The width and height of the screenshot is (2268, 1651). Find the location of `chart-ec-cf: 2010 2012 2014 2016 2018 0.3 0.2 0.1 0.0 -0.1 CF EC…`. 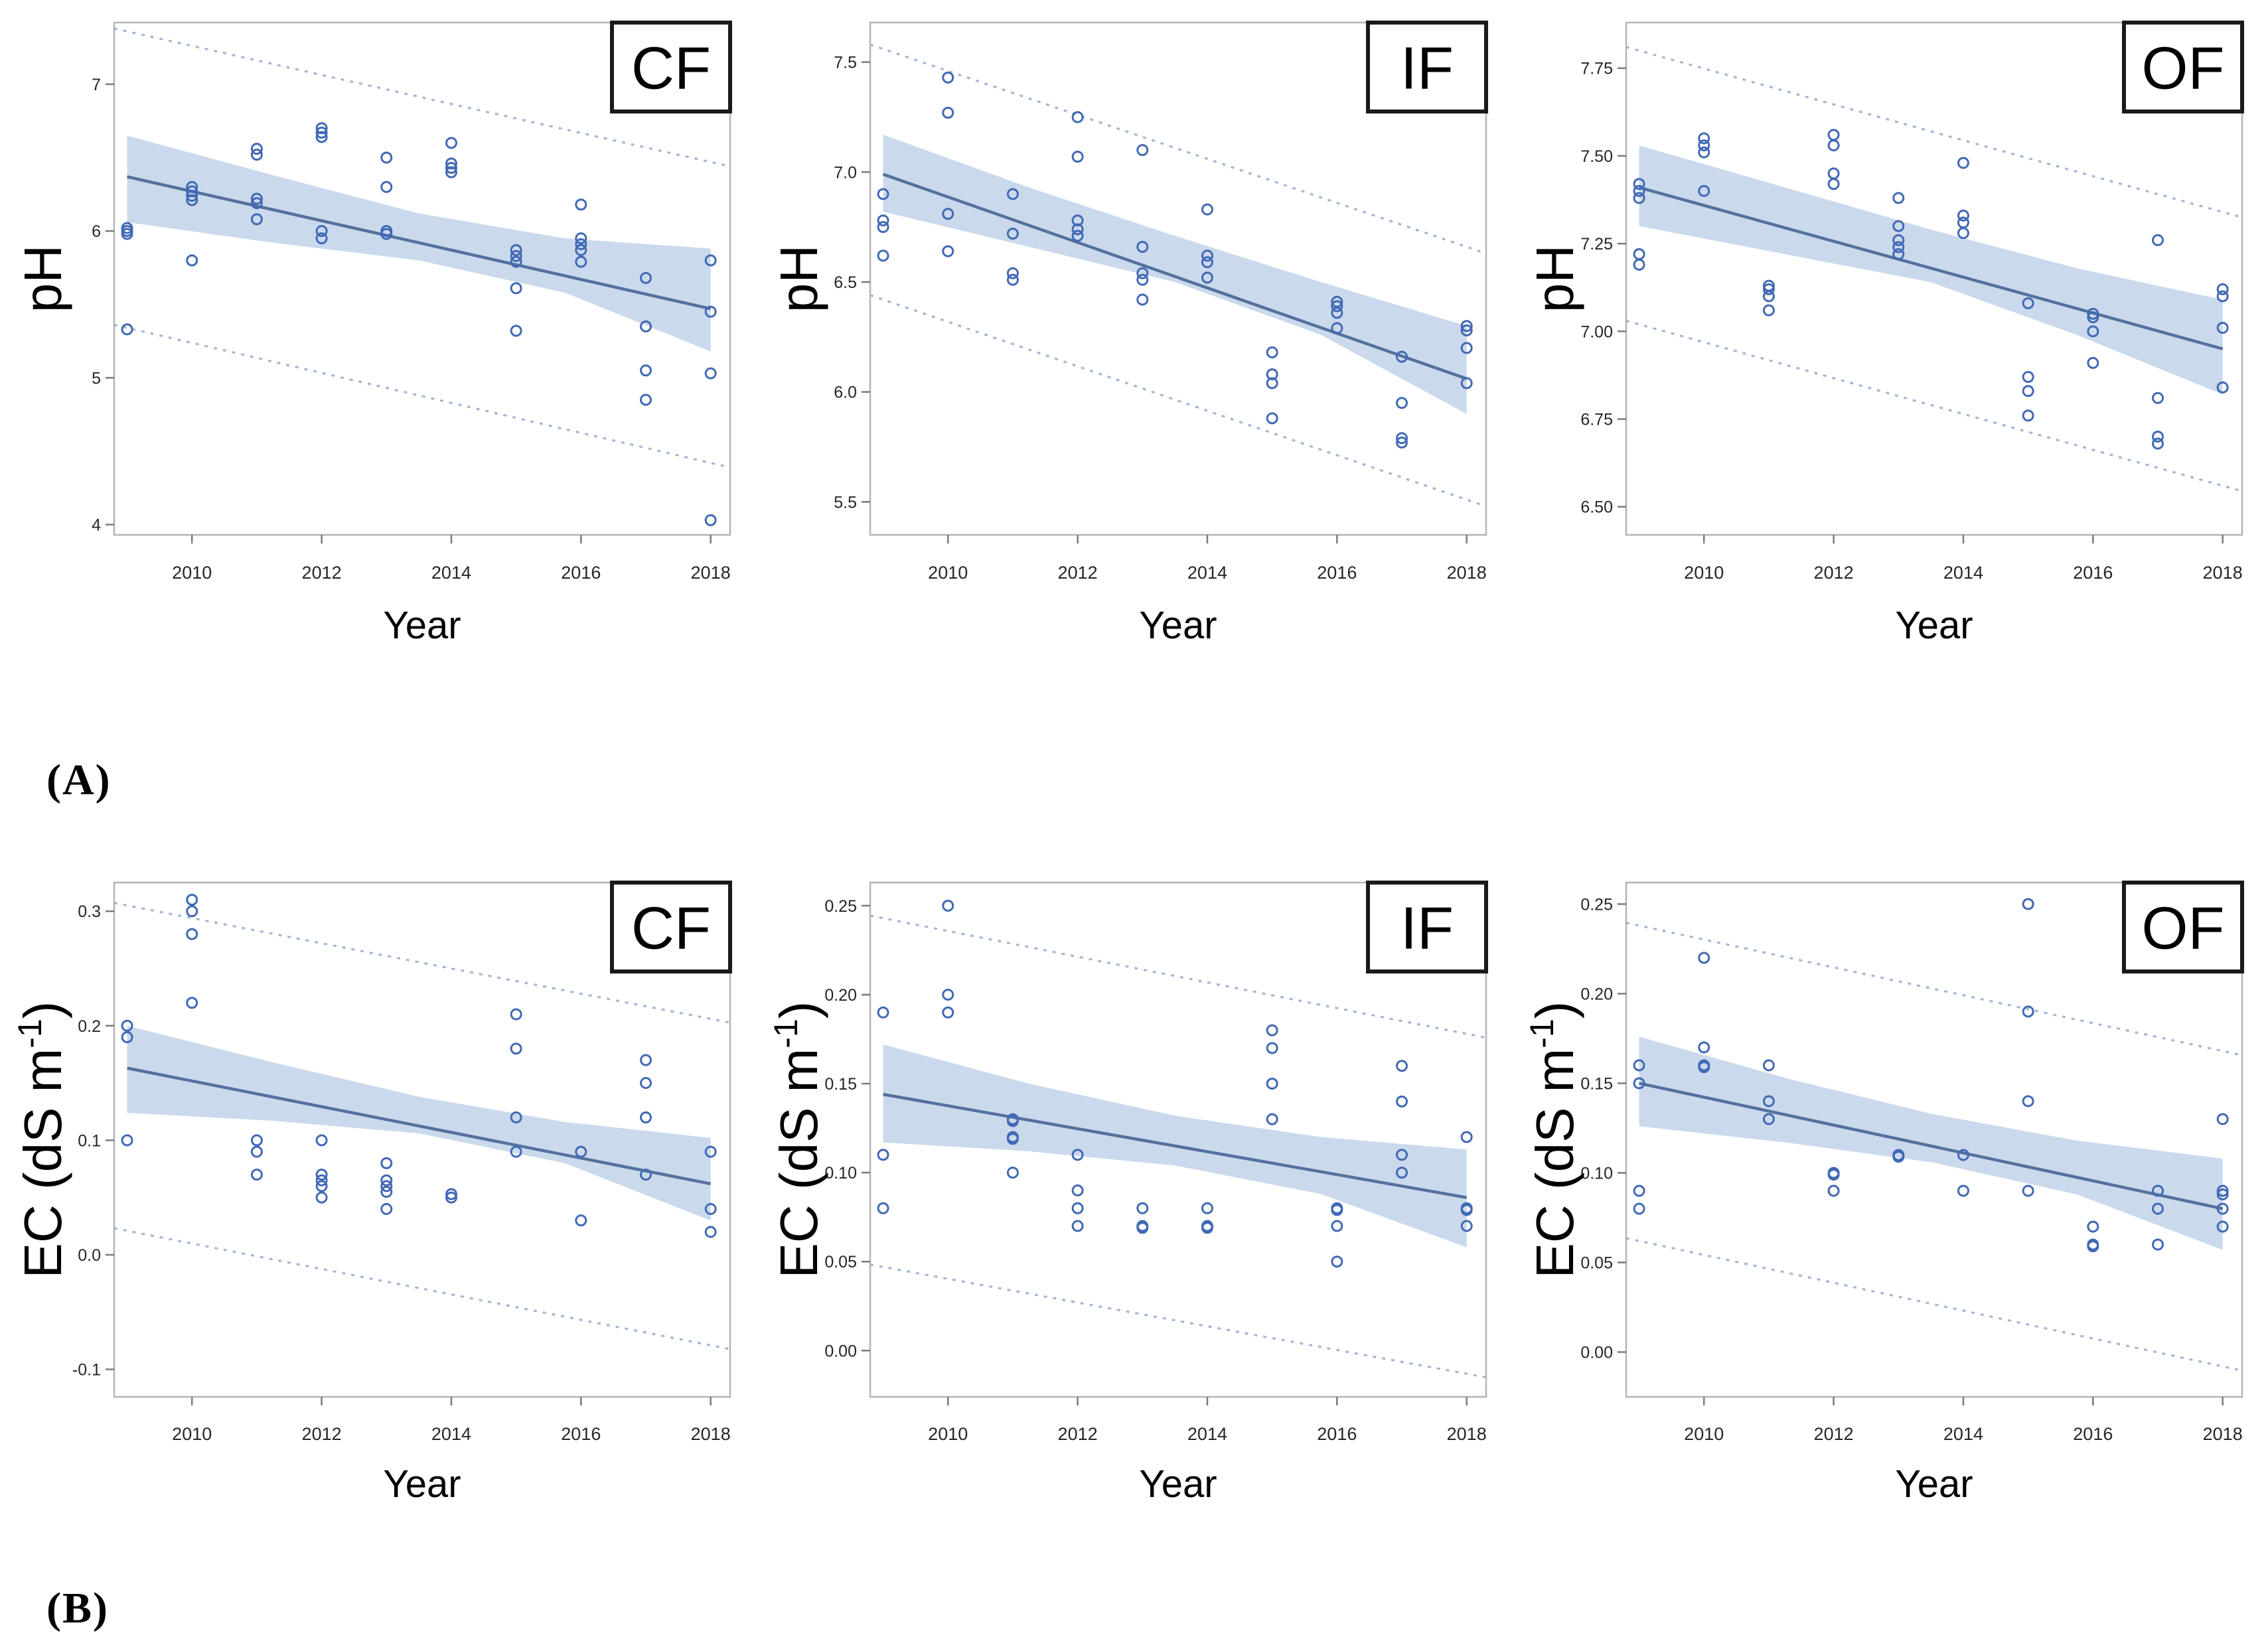

chart-ec-cf: 2010 2012 2014 2016 2018 0.3 0.2 0.1 0.0 -0.1 CF EC… is located at coordinates (371, 1193).